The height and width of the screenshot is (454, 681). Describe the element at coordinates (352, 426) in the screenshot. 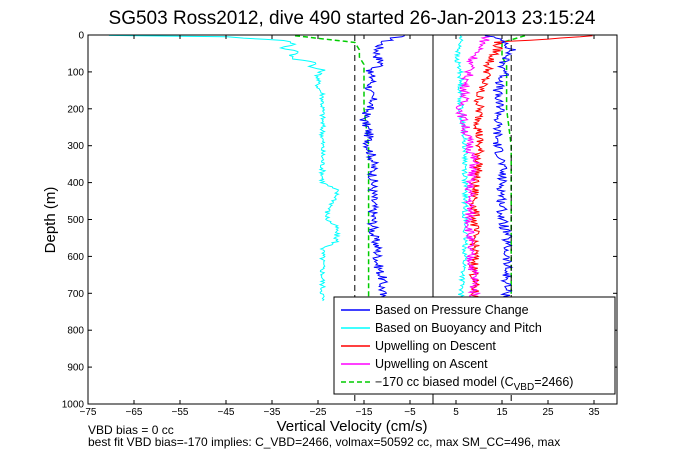

I see `x-axis-label: Vertical Velocity (cm/s)` at that location.